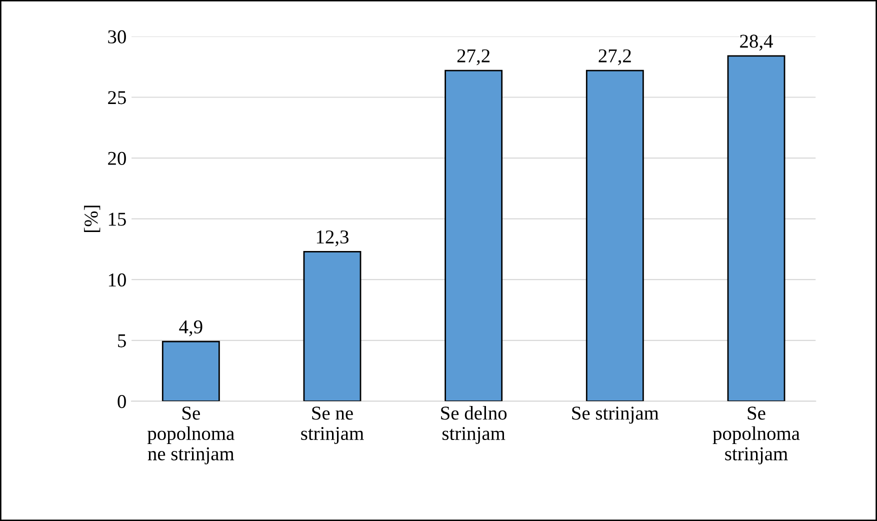 The width and height of the screenshot is (877, 521). Describe the element at coordinates (474, 425) in the screenshot. I see `x-tick-label: Se delno strinjam` at that location.